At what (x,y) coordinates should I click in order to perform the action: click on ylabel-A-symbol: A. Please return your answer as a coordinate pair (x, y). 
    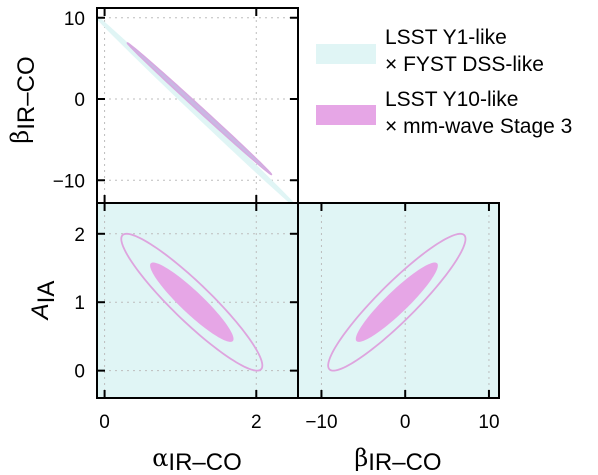
    Looking at the image, I should click on (40, 312).